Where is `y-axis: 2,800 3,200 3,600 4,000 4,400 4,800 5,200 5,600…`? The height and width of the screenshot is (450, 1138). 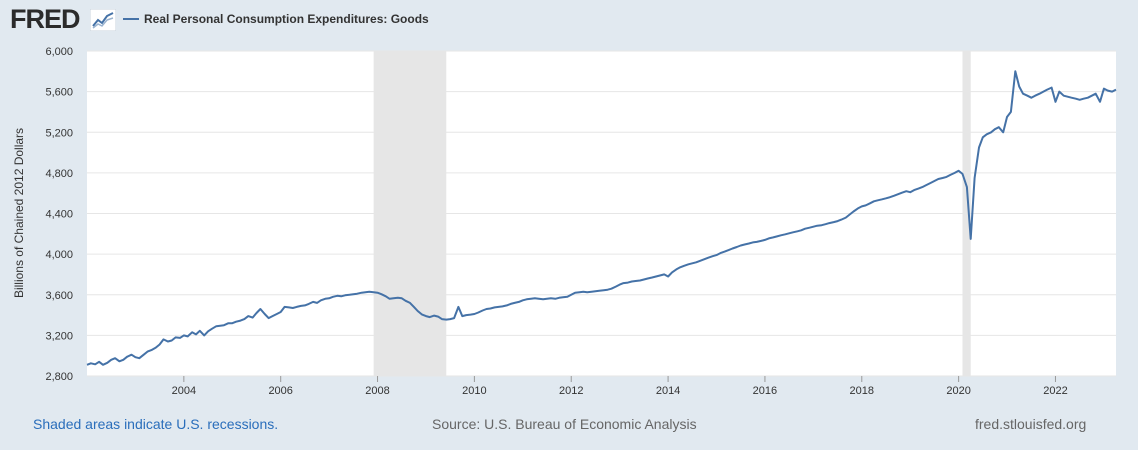 y-axis: 2,800 3,200 3,600 4,000 4,400 4,800 5,200 5,600… is located at coordinates (59, 214).